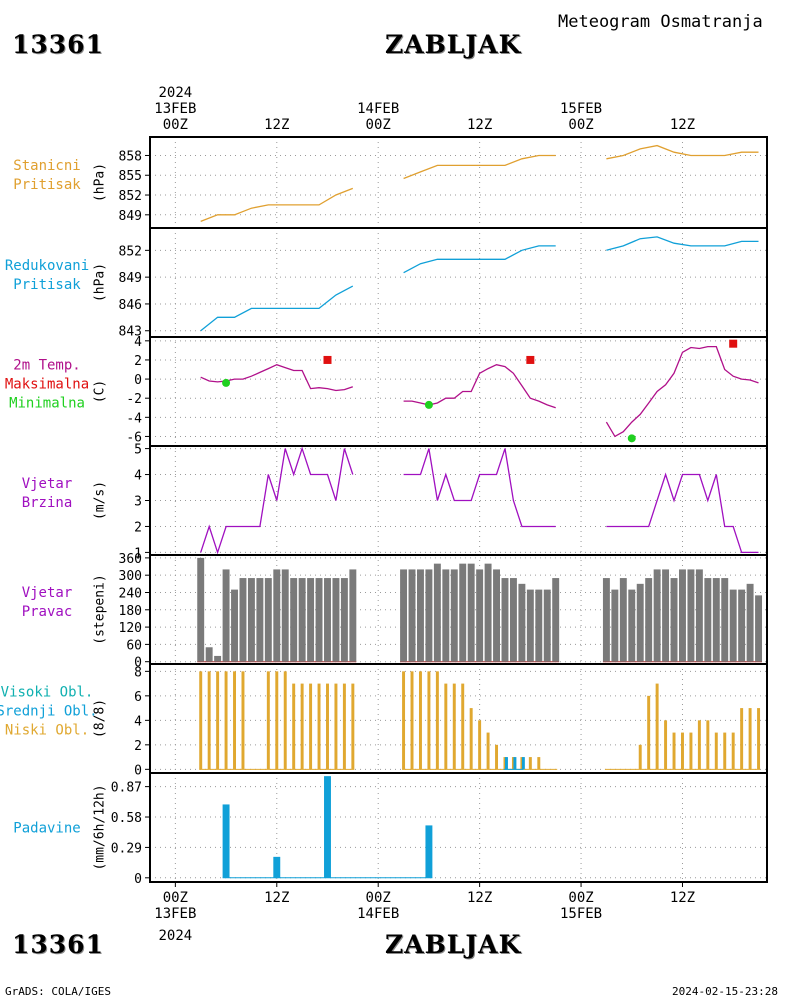 The height and width of the screenshot is (1000, 800). Describe the element at coordinates (130, 611) in the screenshot. I see `y-tick-label: 180` at that location.